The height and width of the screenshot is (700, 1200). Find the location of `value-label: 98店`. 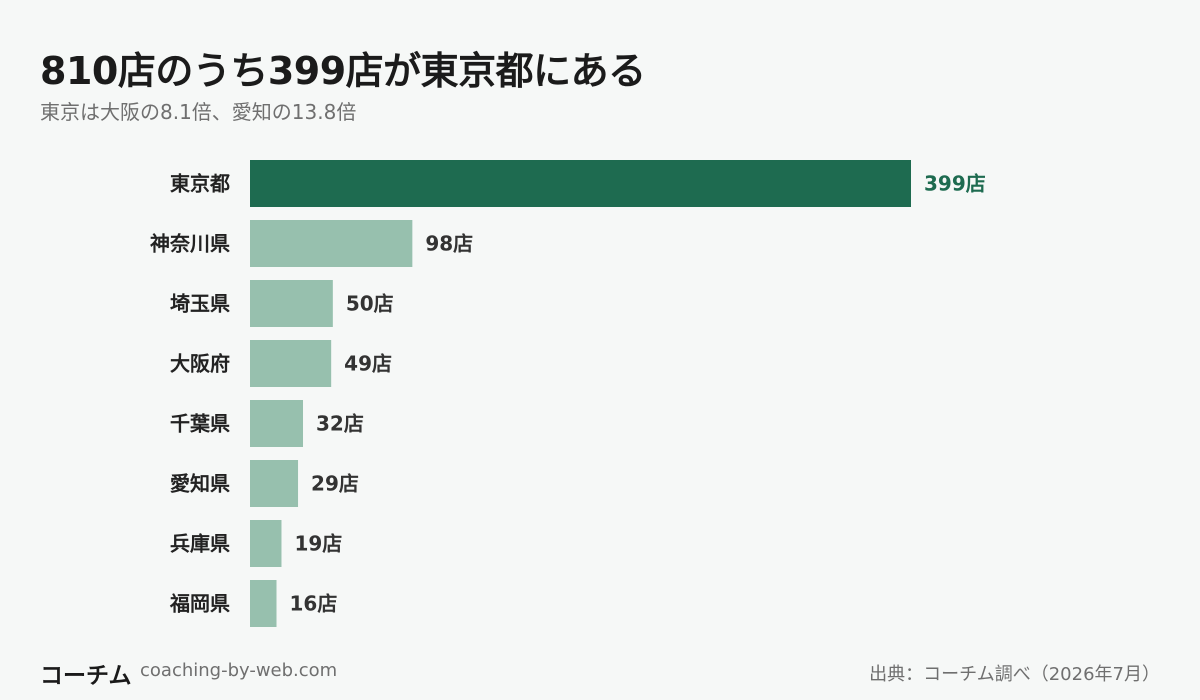

value-label: 98店 is located at coordinates (449, 244).